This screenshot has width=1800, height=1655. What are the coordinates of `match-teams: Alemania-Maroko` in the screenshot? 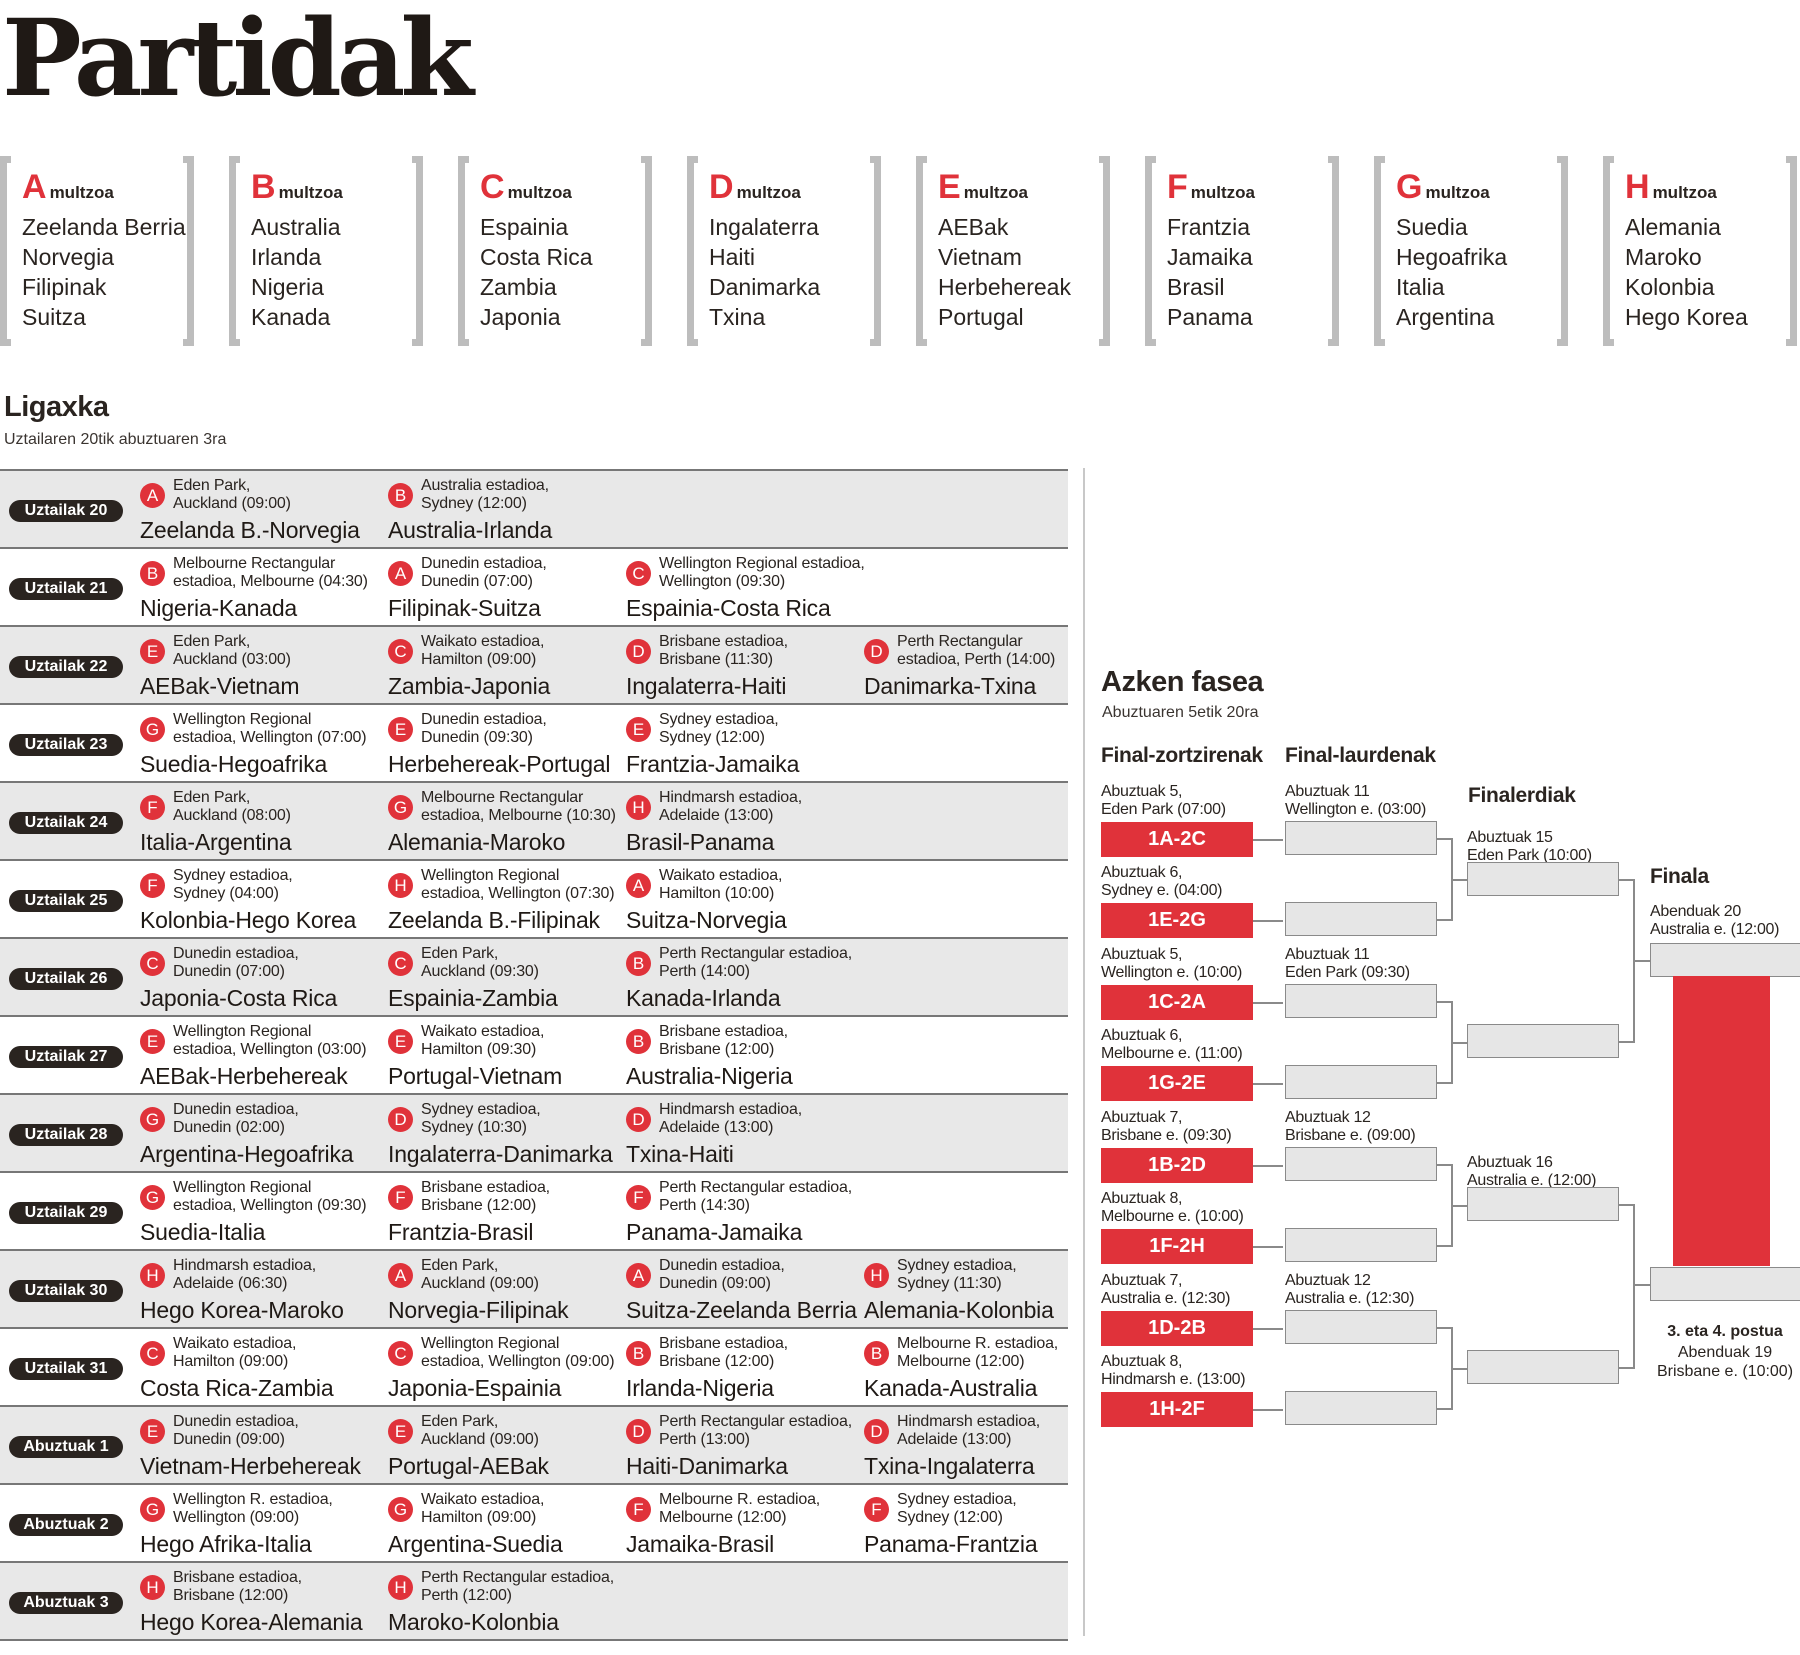 It's located at (477, 842).